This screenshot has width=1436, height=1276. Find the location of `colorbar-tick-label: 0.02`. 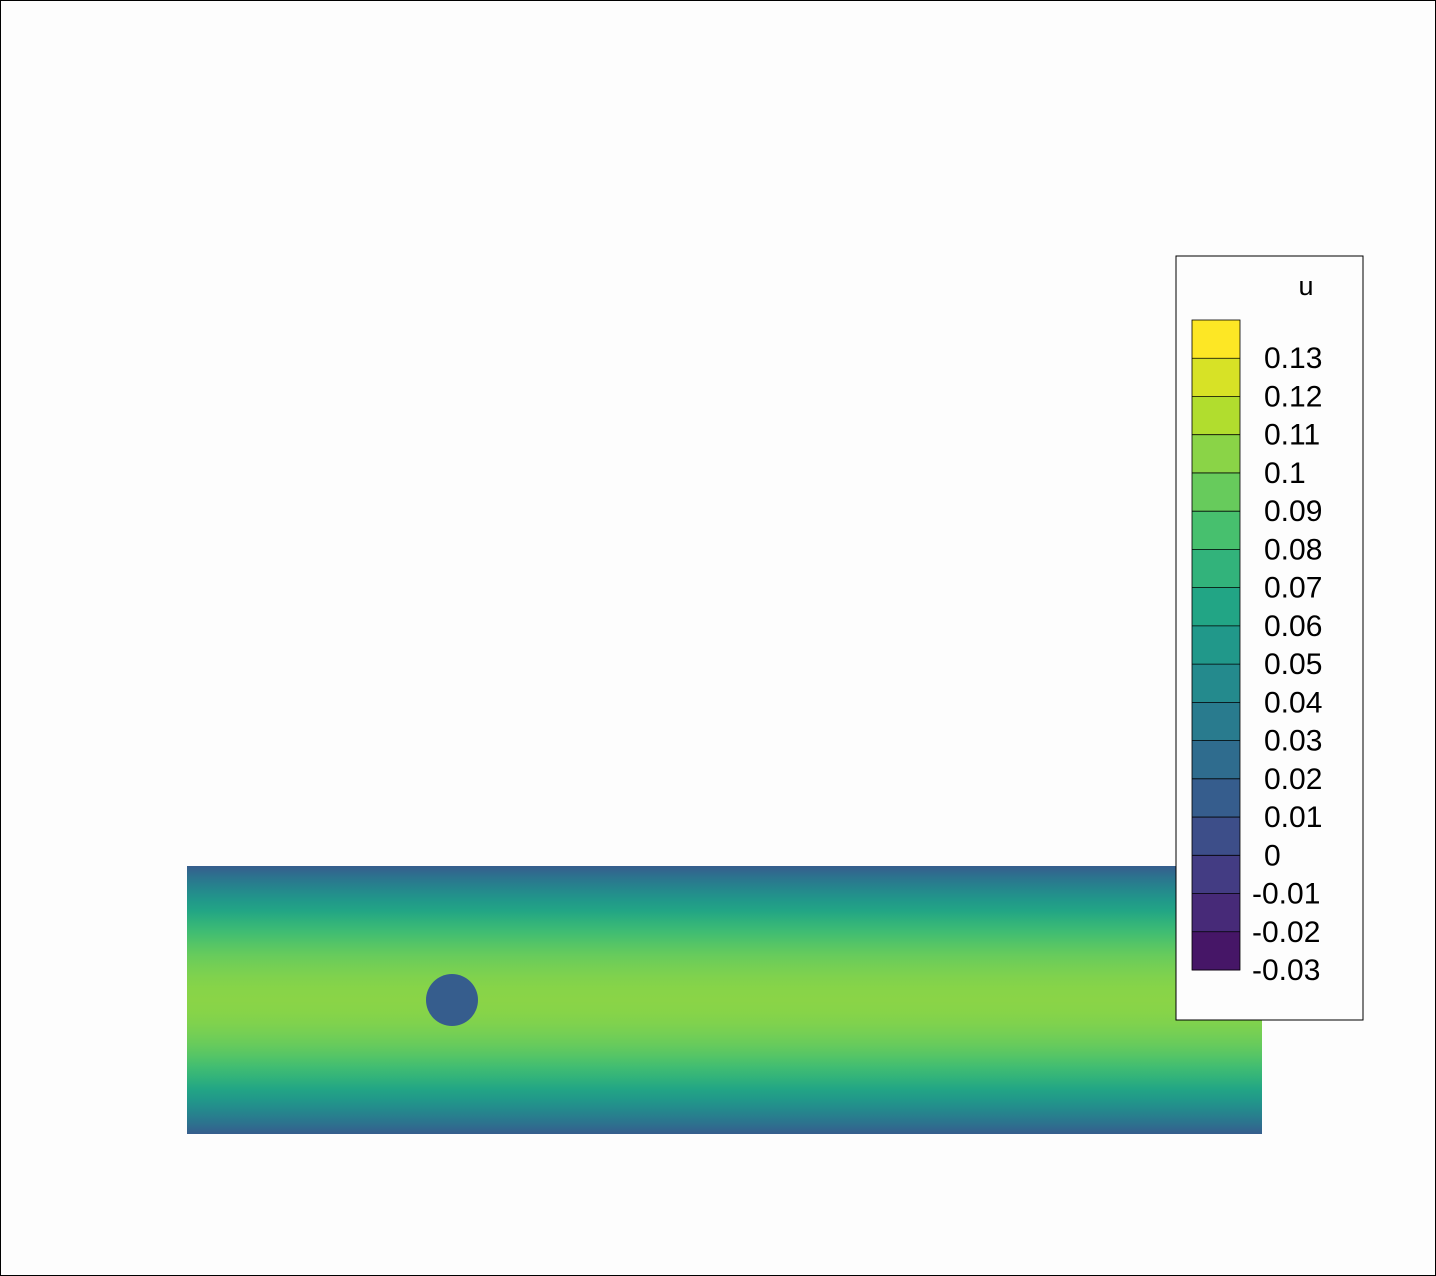

colorbar-tick-label: 0.02 is located at coordinates (1293, 779).